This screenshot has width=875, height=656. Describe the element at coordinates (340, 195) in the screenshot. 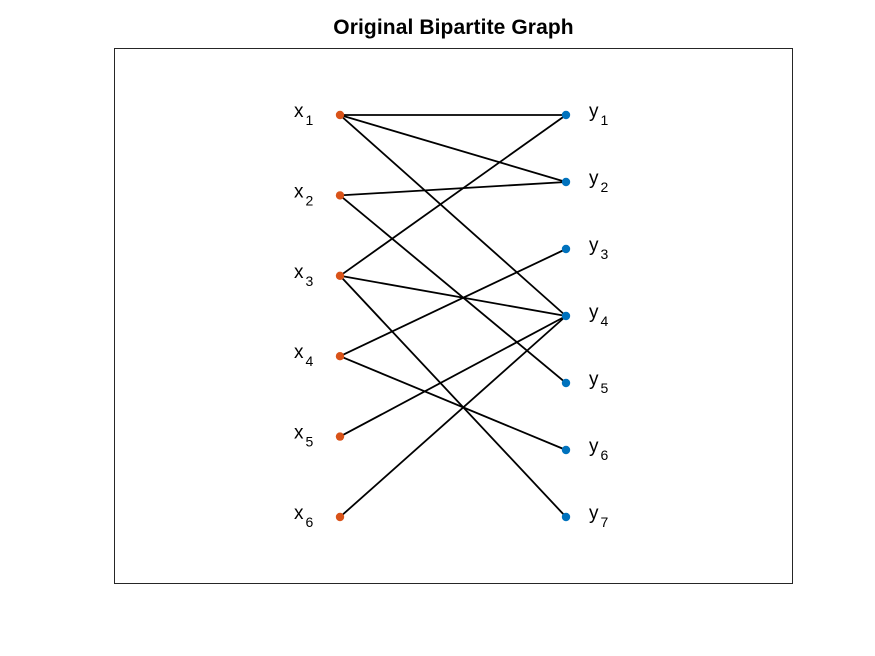

I see `node-x2` at that location.